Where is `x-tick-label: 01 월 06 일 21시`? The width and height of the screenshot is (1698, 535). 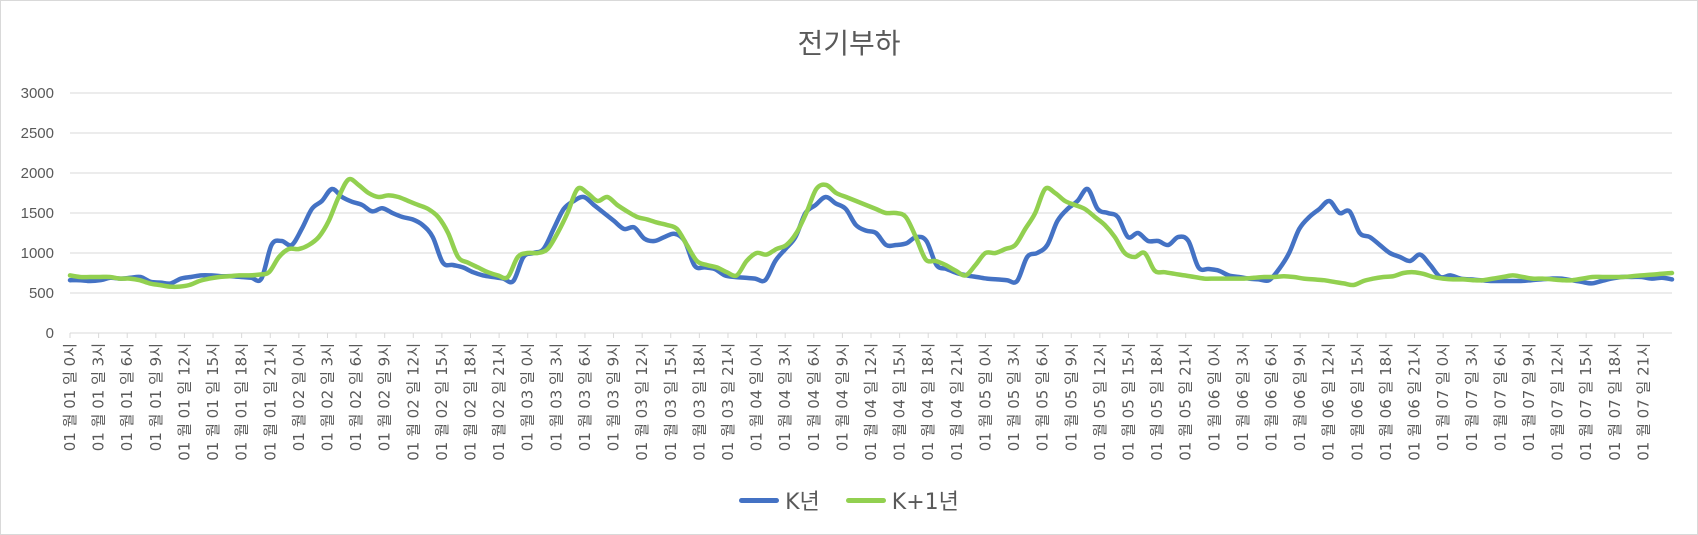
x-tick-label: 01 월 06 일 21시 is located at coordinates (1415, 402).